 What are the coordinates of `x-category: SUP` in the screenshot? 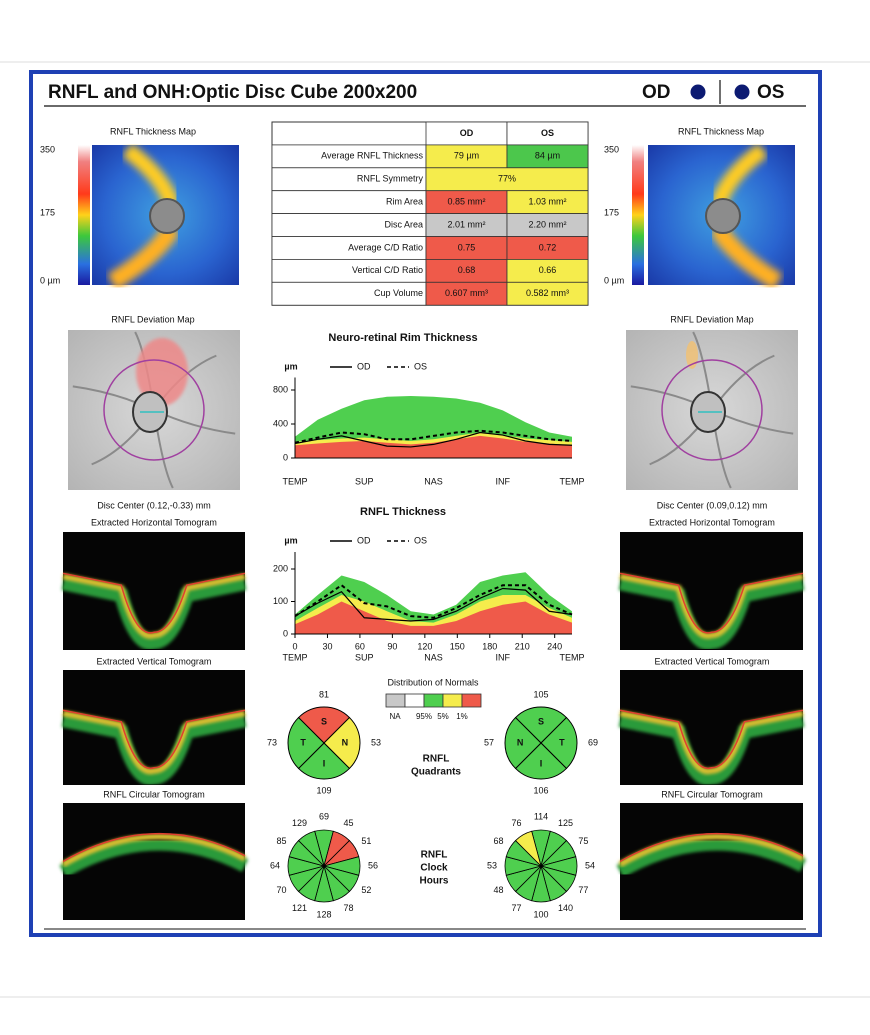 It's located at (364, 481).